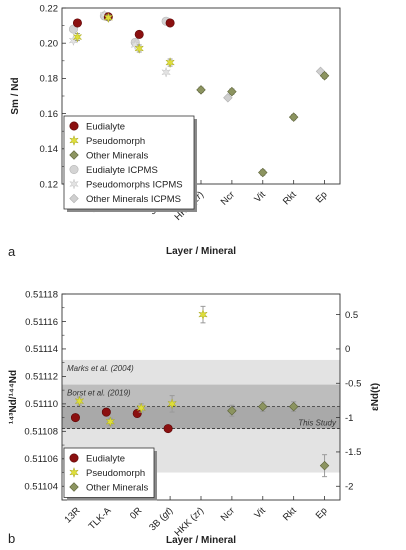 The width and height of the screenshot is (406, 550). What do you see at coordinates (349, 418) in the screenshot?
I see `y2-tick-label: -1` at bounding box center [349, 418].